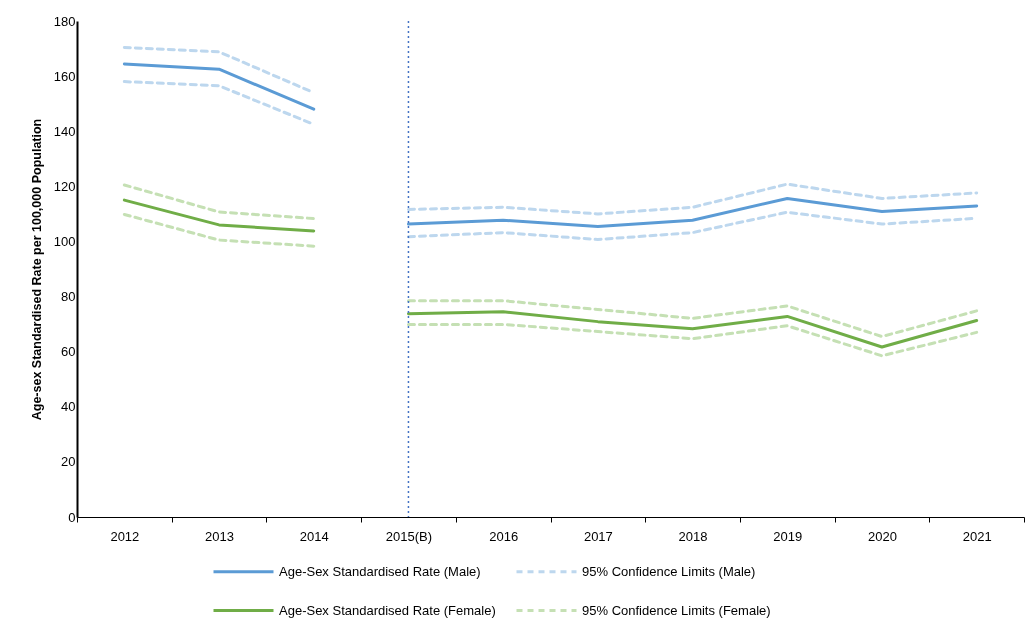  I want to click on x-tick-label: 2021, so click(977, 536).